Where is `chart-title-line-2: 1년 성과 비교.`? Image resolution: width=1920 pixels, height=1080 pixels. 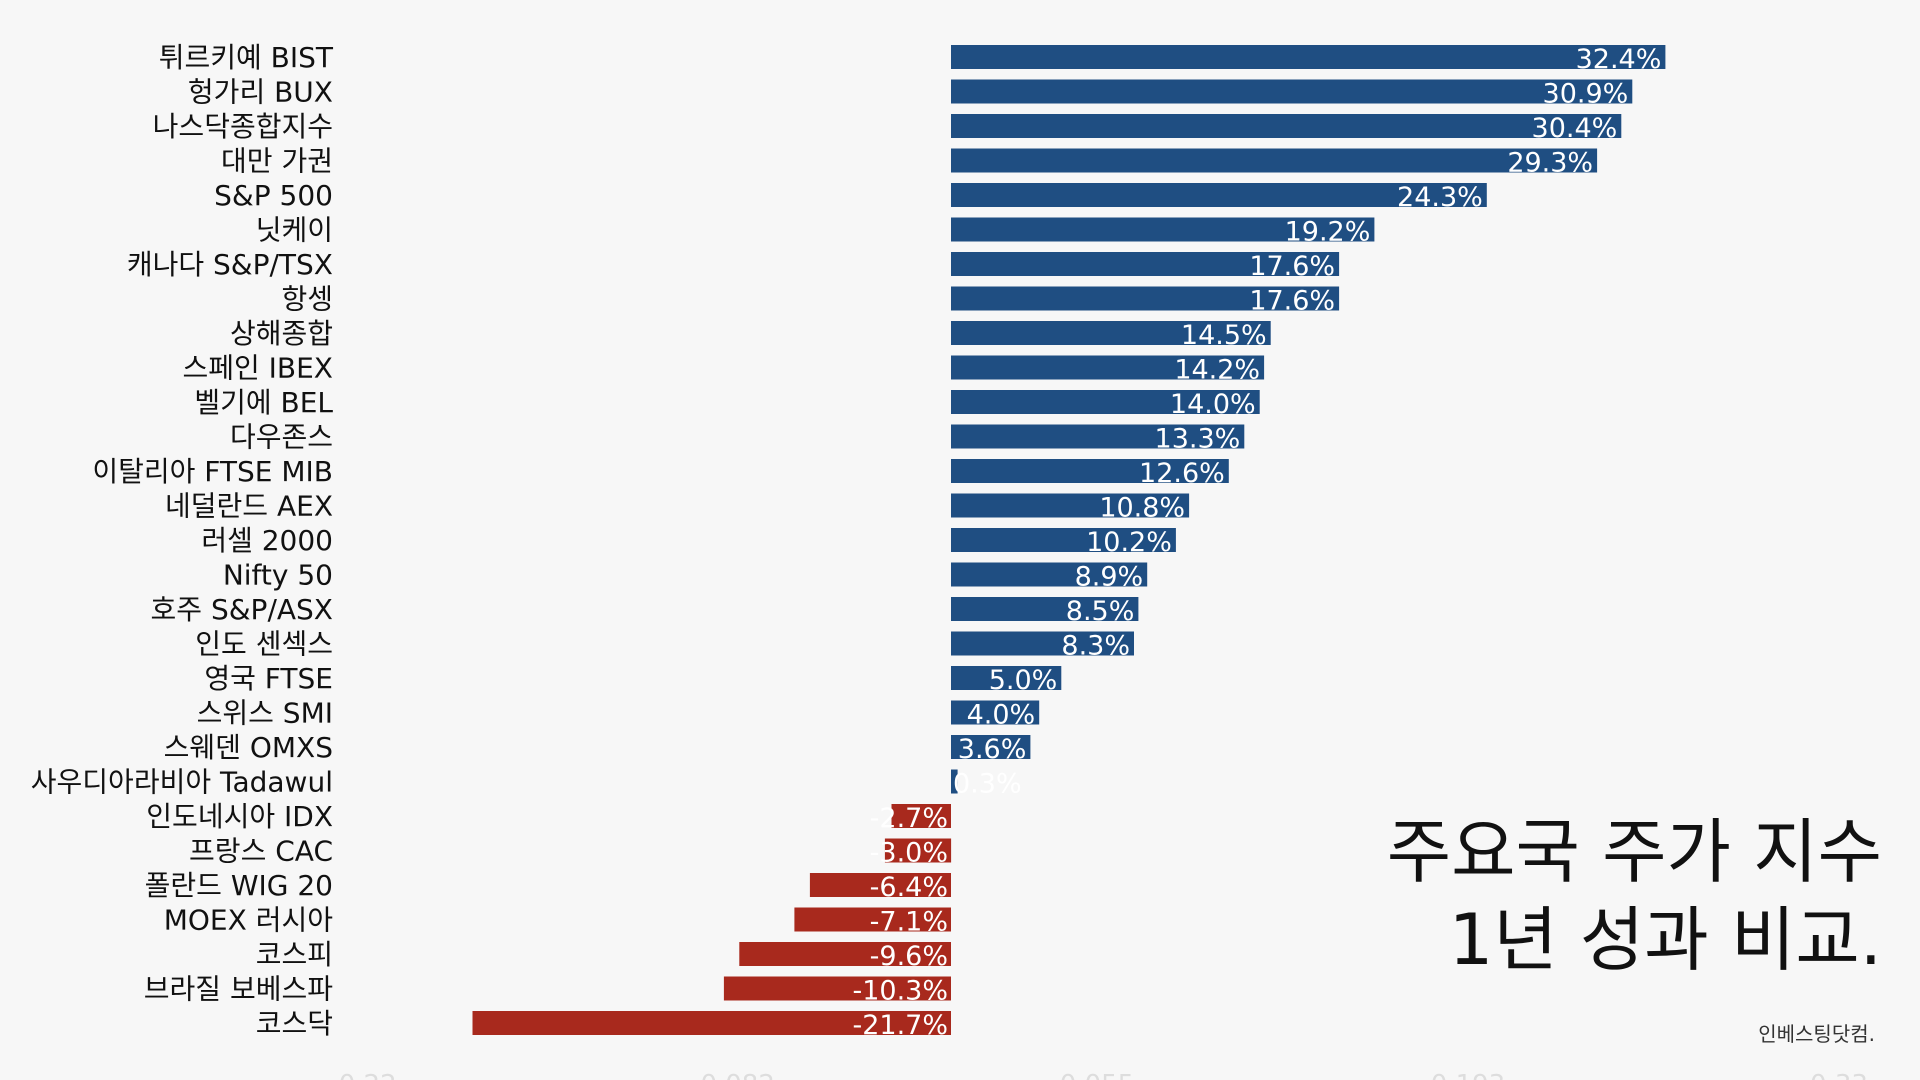
chart-title-line-2: 1년 성과 비교. is located at coordinates (1665, 940).